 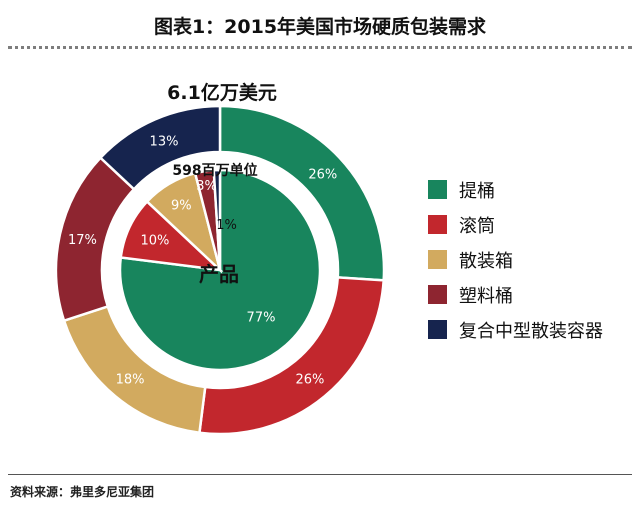 I want to click on inner-slice-label-4: 3%, so click(x=206, y=186).